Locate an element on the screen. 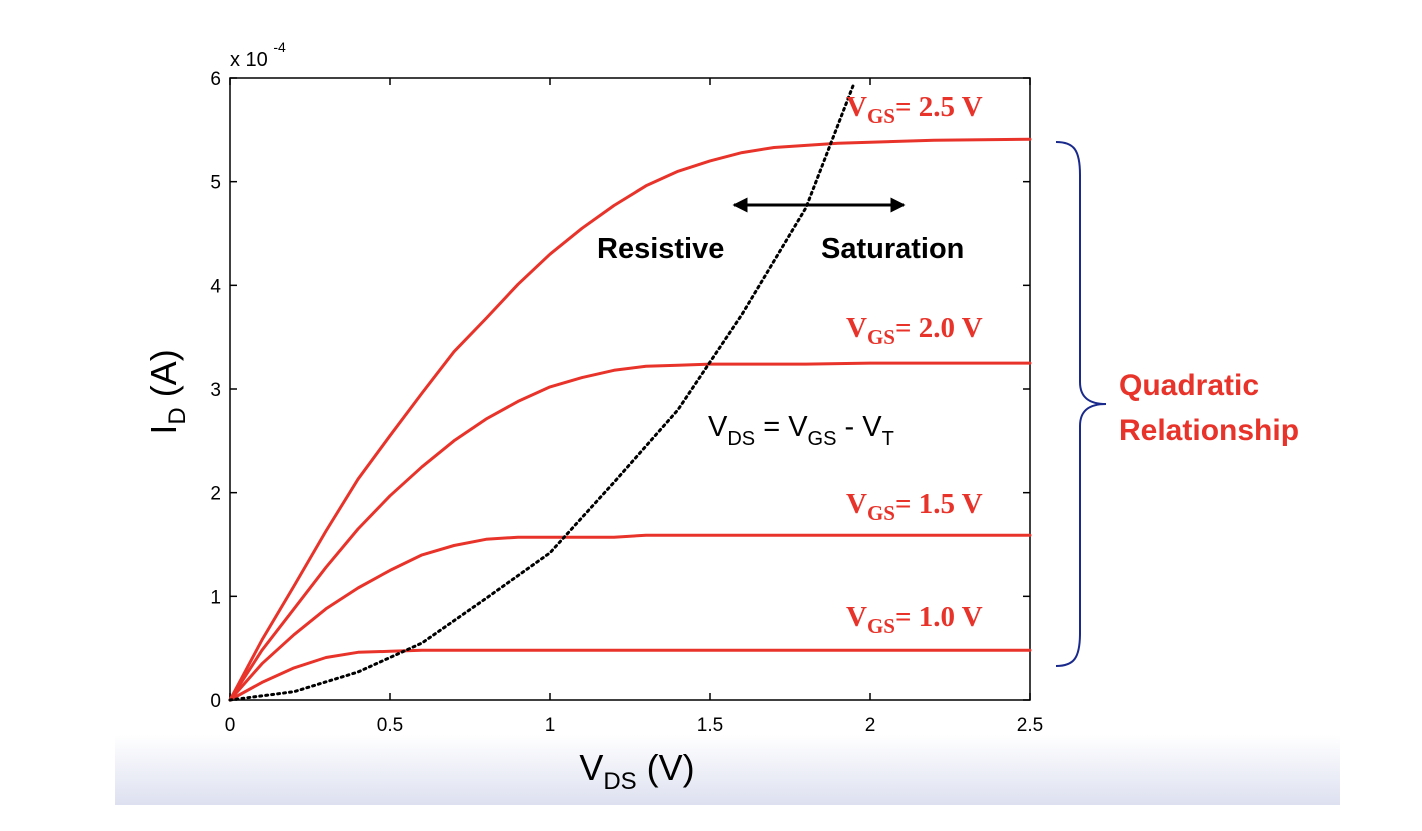  y-multiplier: x 10 -4 is located at coordinates (258, 55).